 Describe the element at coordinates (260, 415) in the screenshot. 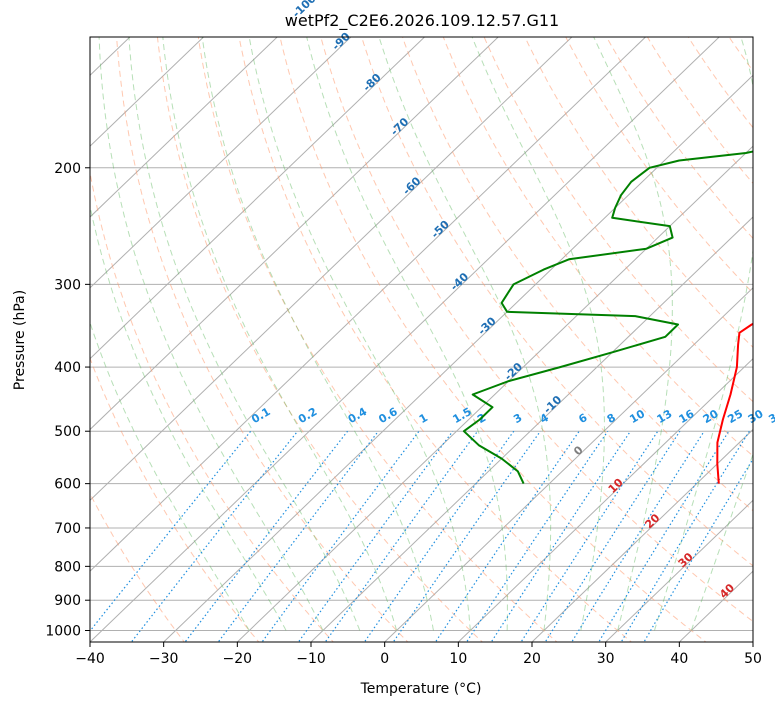

I see `mixing-ratio-label: 0.1` at that location.